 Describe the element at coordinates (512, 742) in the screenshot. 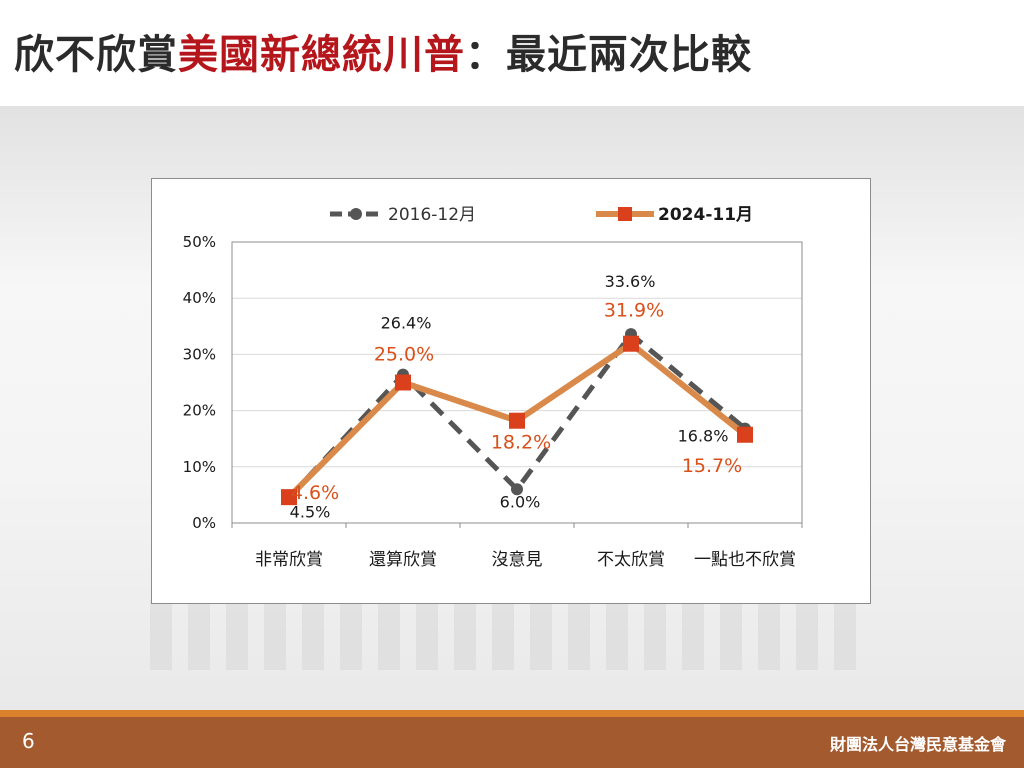

I see `footer-bar: 6 財團法人台灣民意基金會` at that location.